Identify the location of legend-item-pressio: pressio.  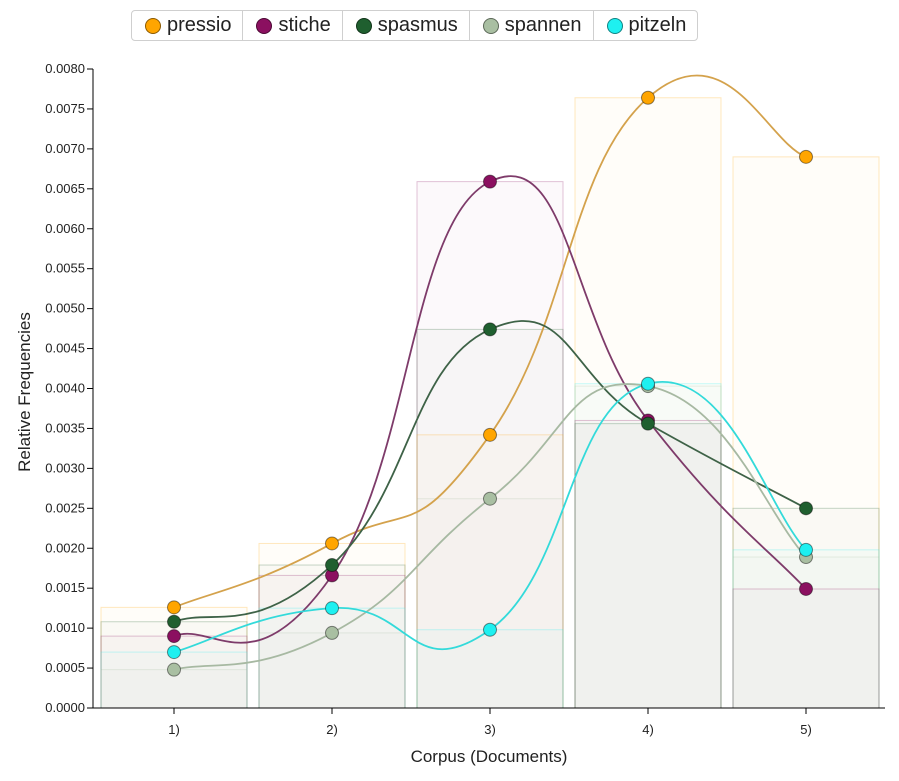
(188, 25).